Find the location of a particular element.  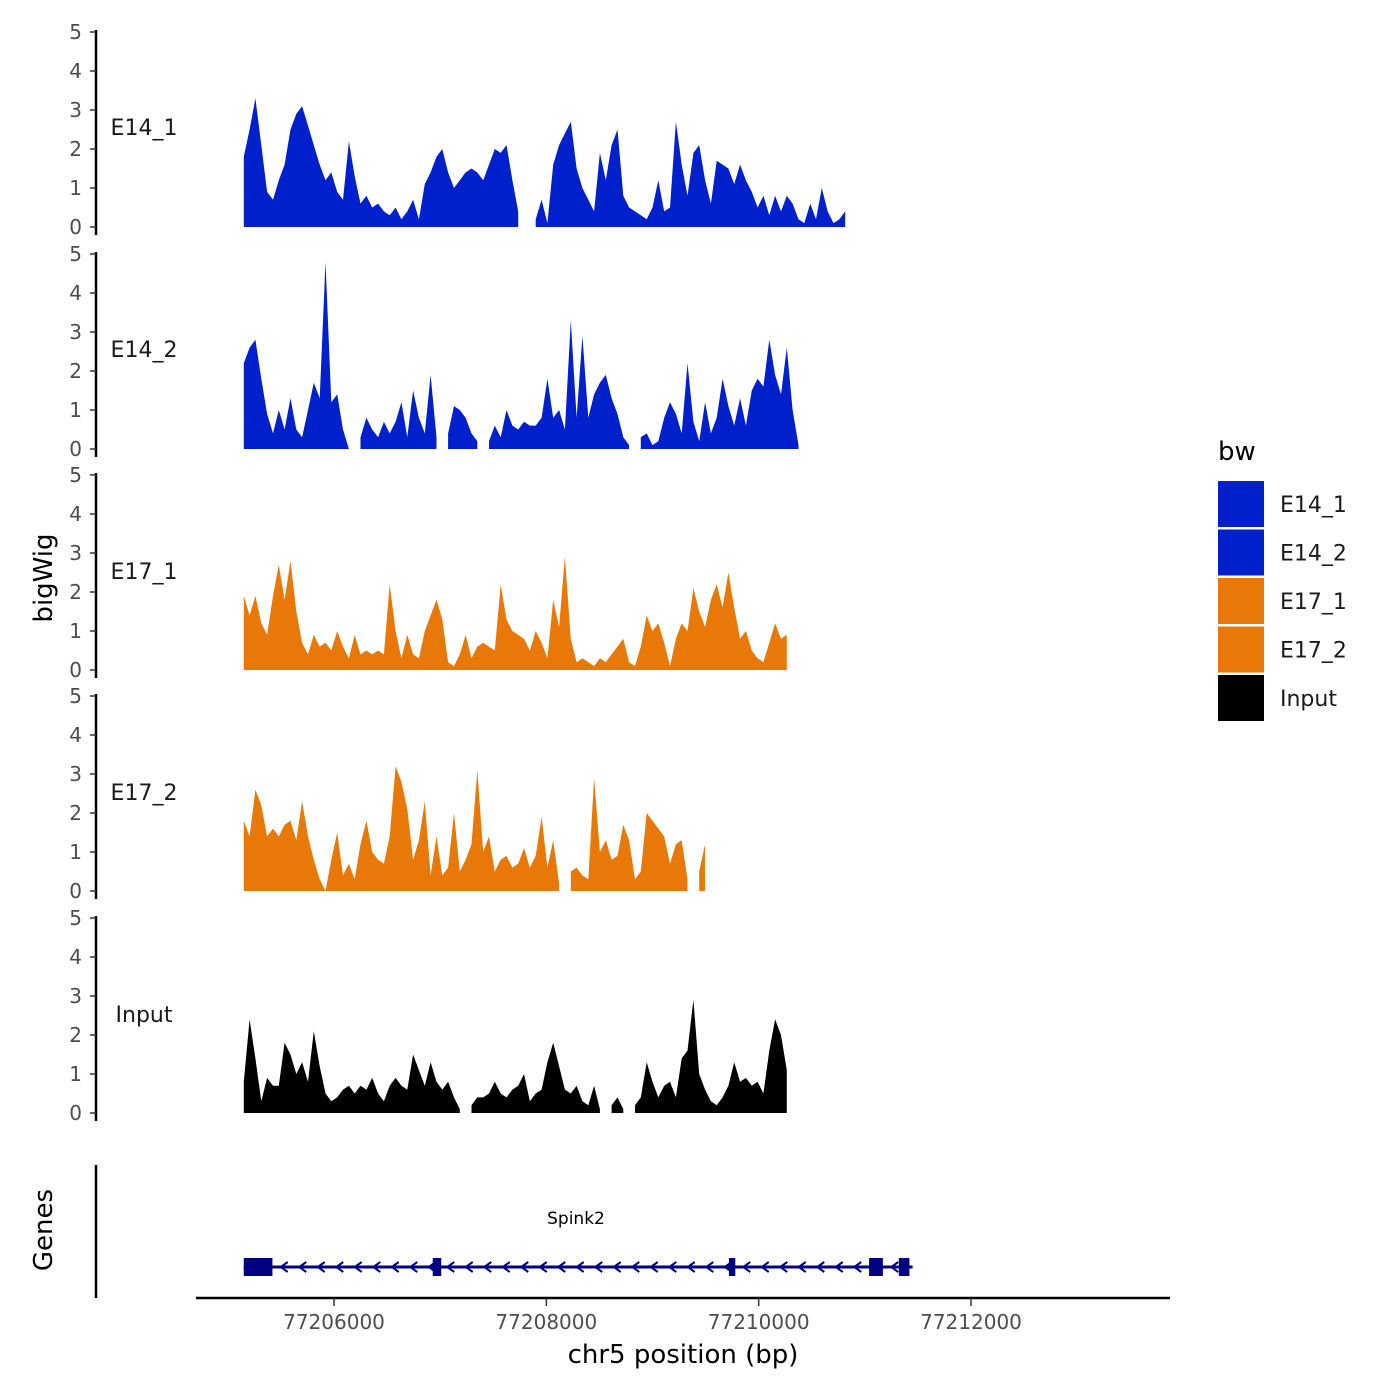

gene-name-label: Spink2 is located at coordinates (576, 1219).